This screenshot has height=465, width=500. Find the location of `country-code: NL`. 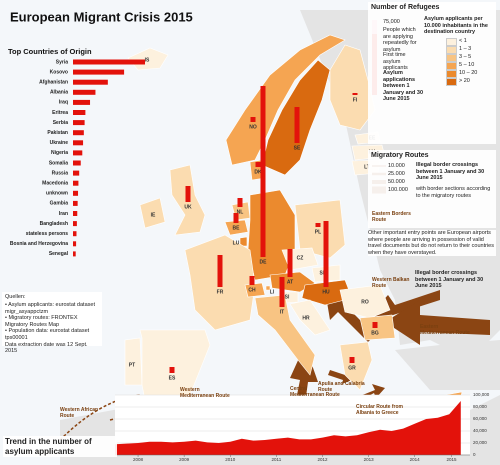

country-code: NL is located at coordinates (240, 212).